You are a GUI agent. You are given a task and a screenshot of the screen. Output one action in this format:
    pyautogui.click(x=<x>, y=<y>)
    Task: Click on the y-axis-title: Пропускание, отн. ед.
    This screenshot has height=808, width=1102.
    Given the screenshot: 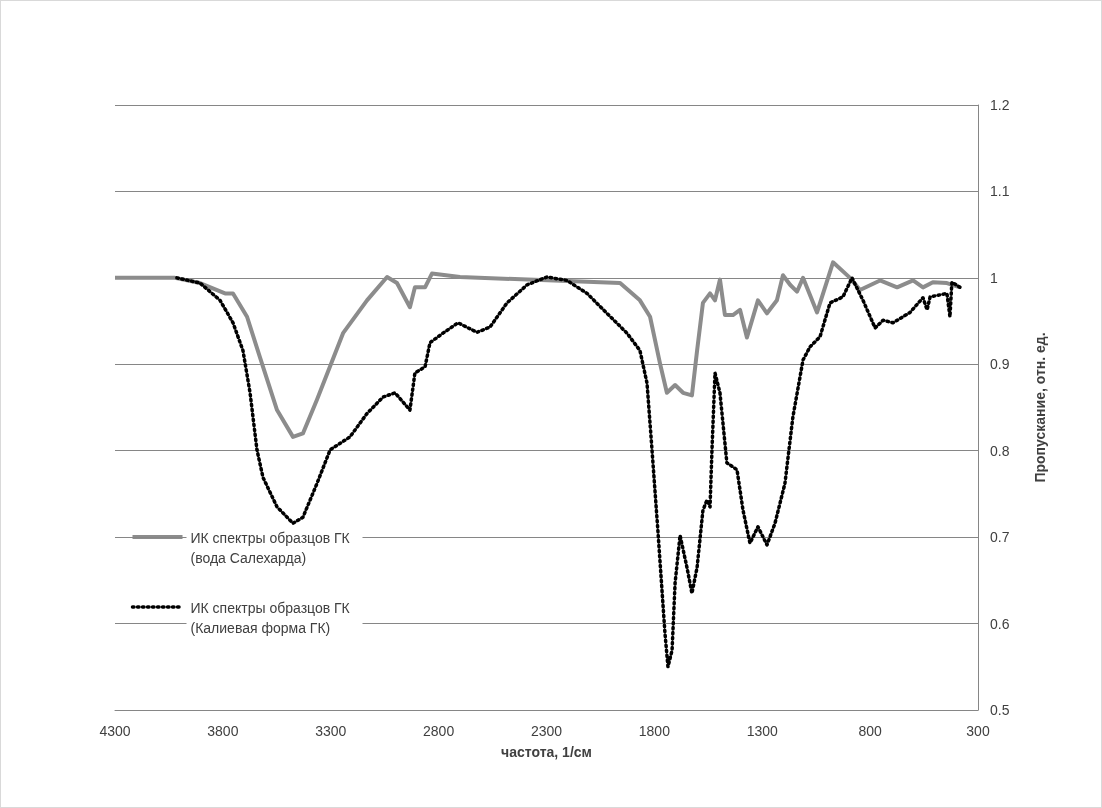 What is the action you would take?
    pyautogui.click(x=1040, y=407)
    